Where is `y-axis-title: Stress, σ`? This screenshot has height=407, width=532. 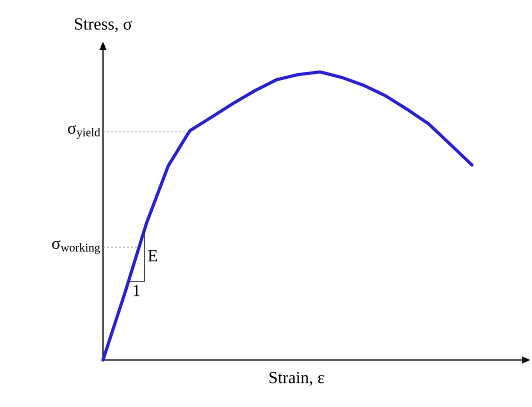 y-axis-title: Stress, σ is located at coordinates (103, 25).